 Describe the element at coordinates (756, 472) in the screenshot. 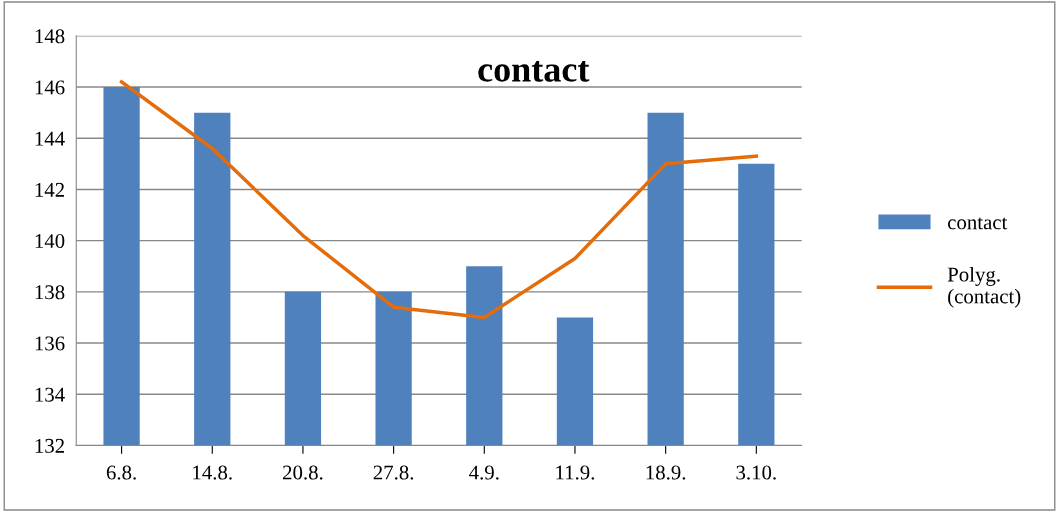

I see `x-tick-label: 3.10.` at that location.